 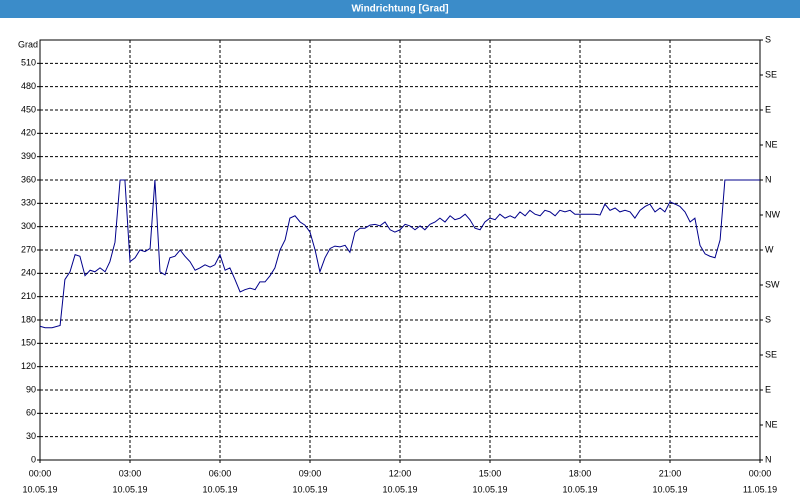 What do you see at coordinates (28, 366) in the screenshot?
I see `y-tick-label: 120` at bounding box center [28, 366].